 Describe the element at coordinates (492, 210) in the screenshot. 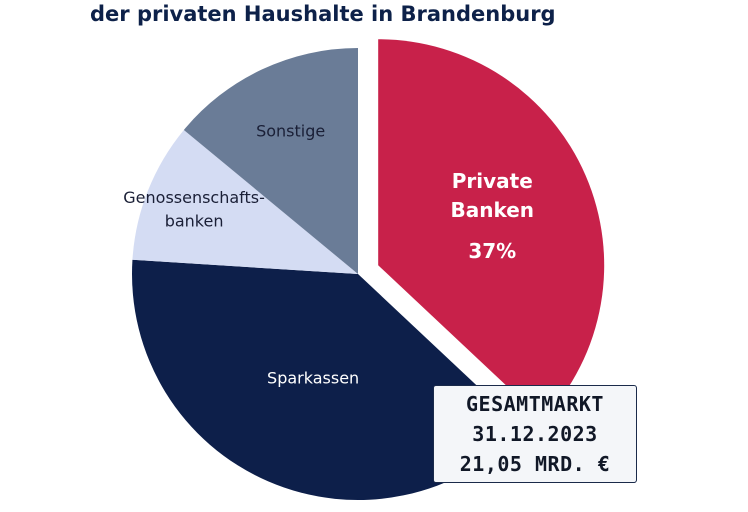

I see `slice-label-1-line-2: Banken` at that location.